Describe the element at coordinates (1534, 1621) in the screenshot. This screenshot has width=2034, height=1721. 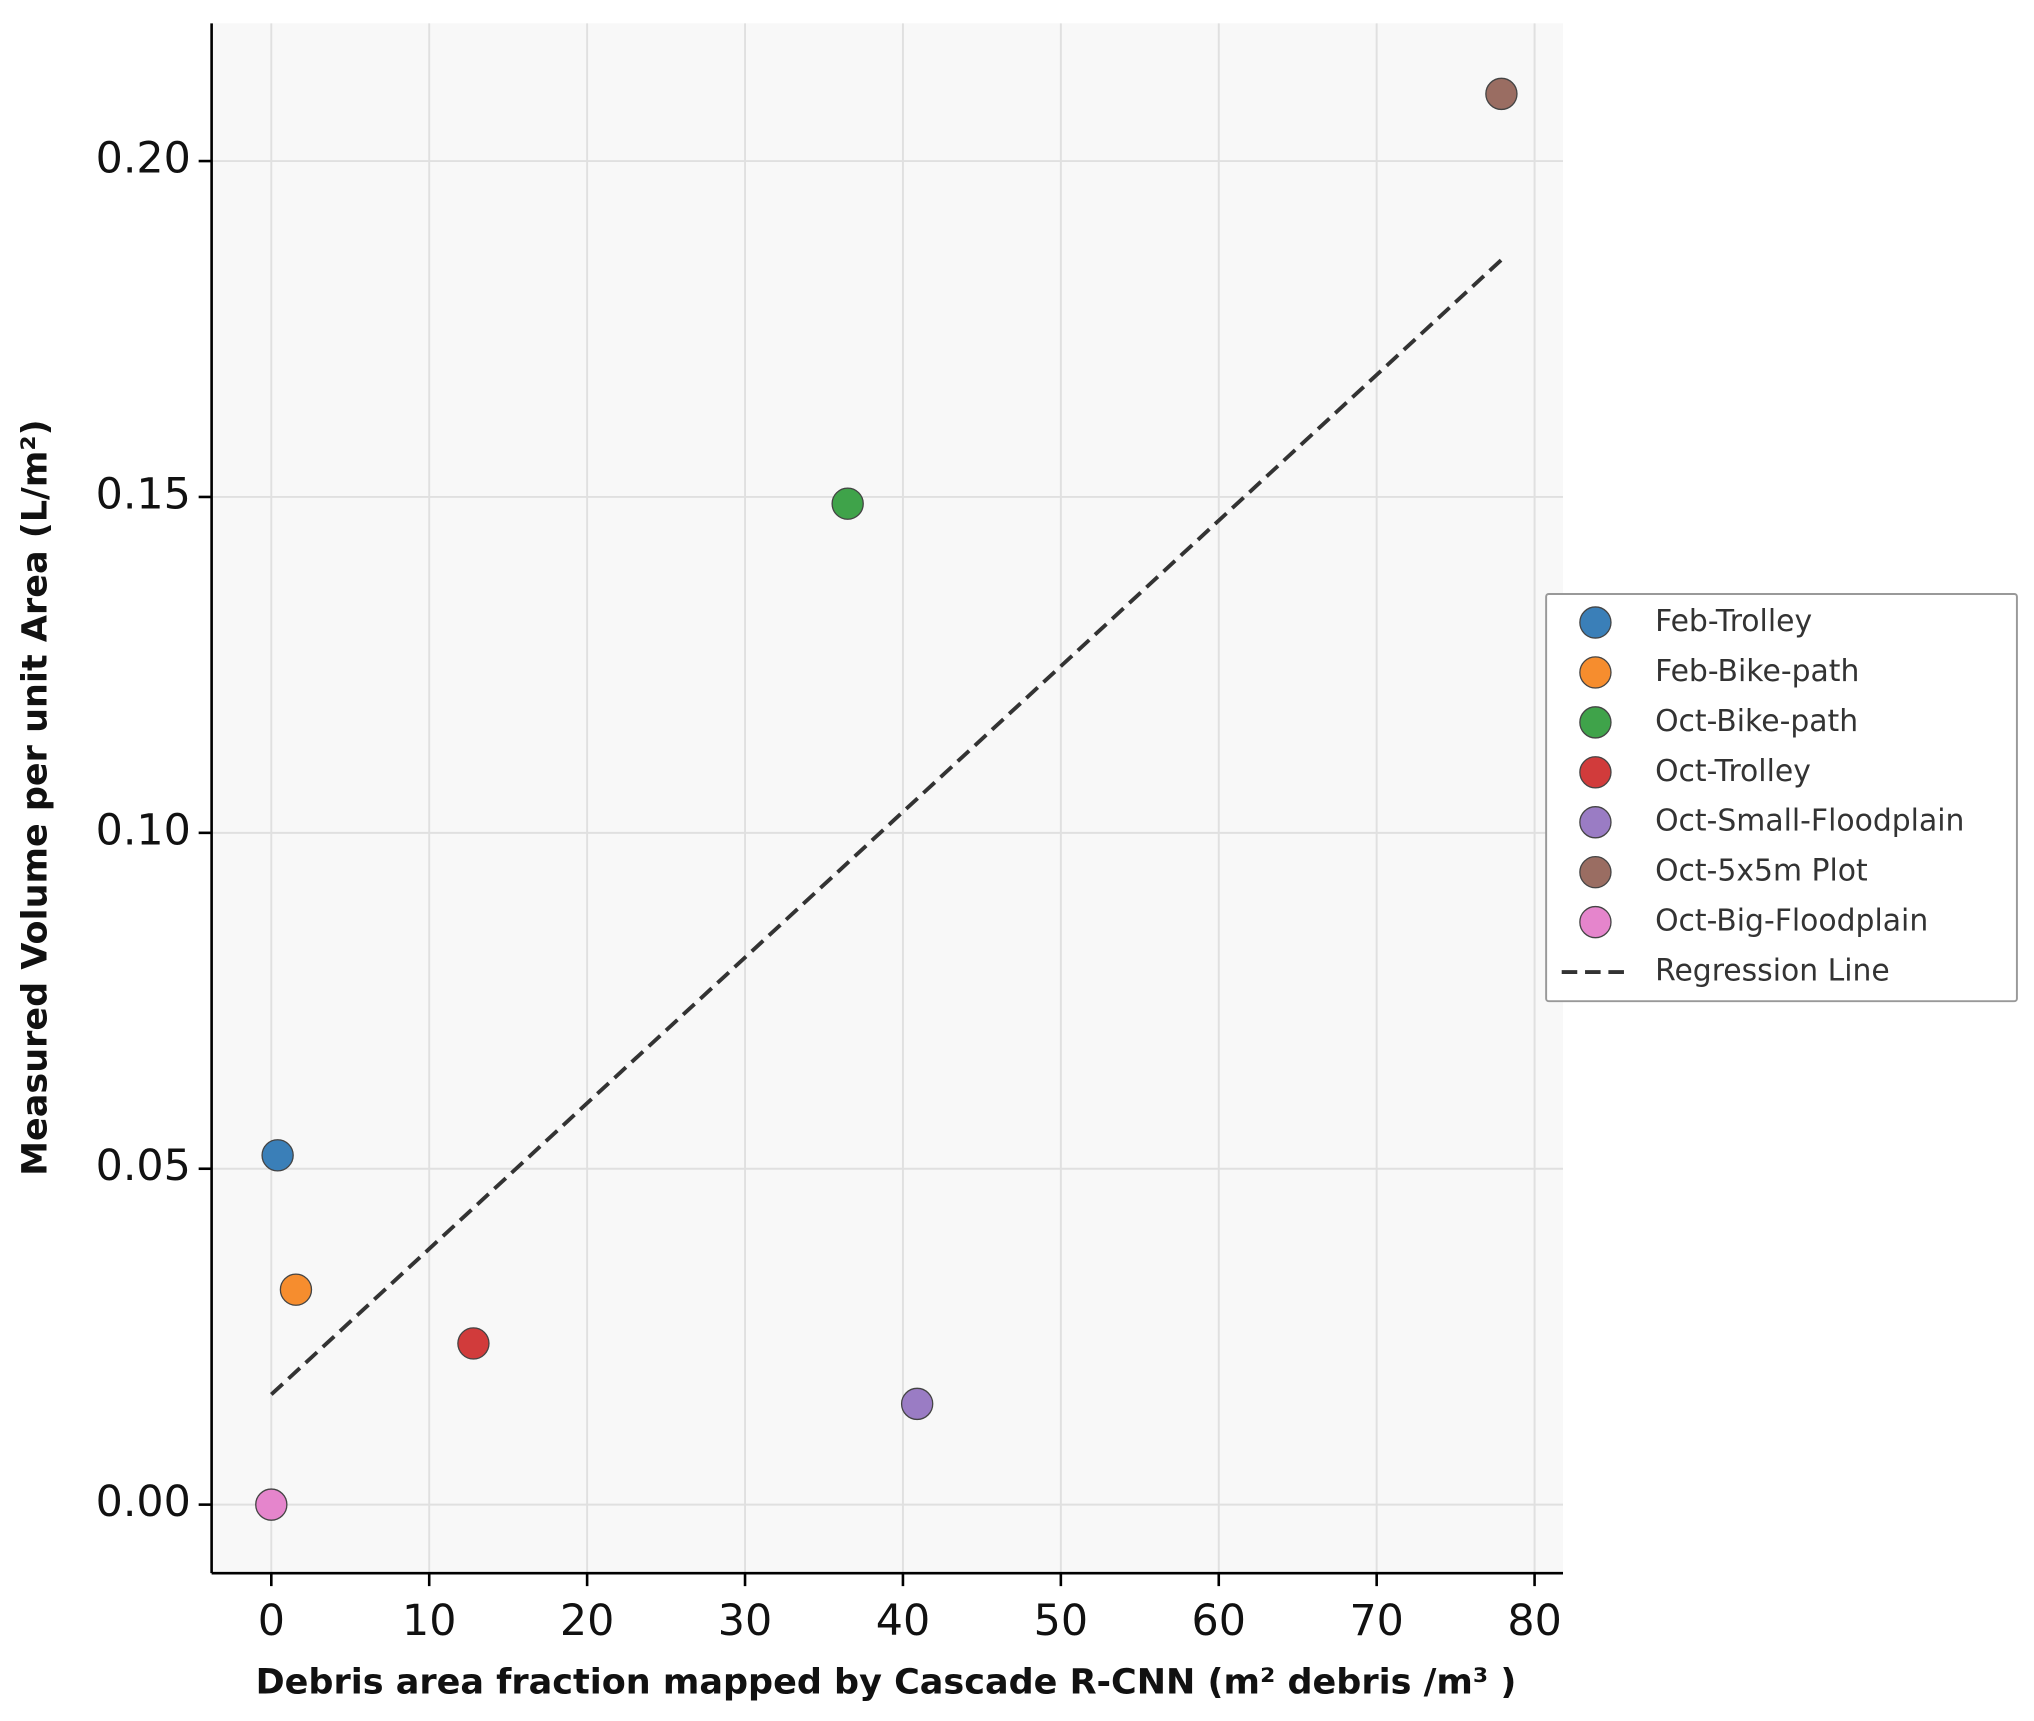
I see `x-tick-label: 80` at that location.